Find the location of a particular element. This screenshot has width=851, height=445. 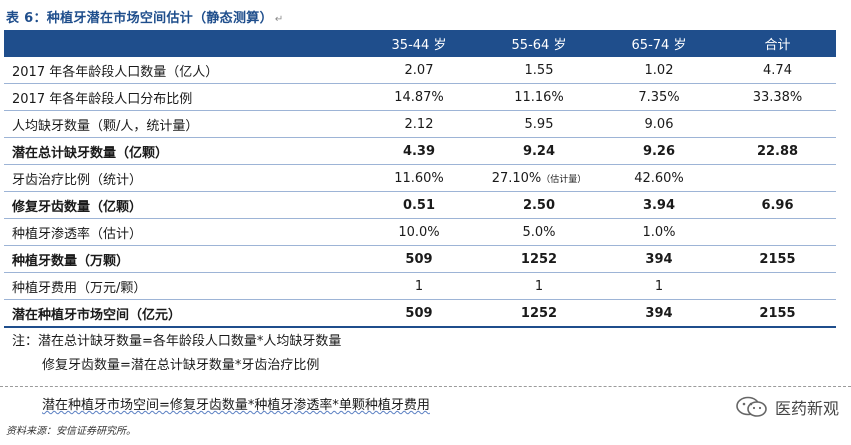

header-cell-35-44: 35-44 岁 is located at coordinates (419, 43).